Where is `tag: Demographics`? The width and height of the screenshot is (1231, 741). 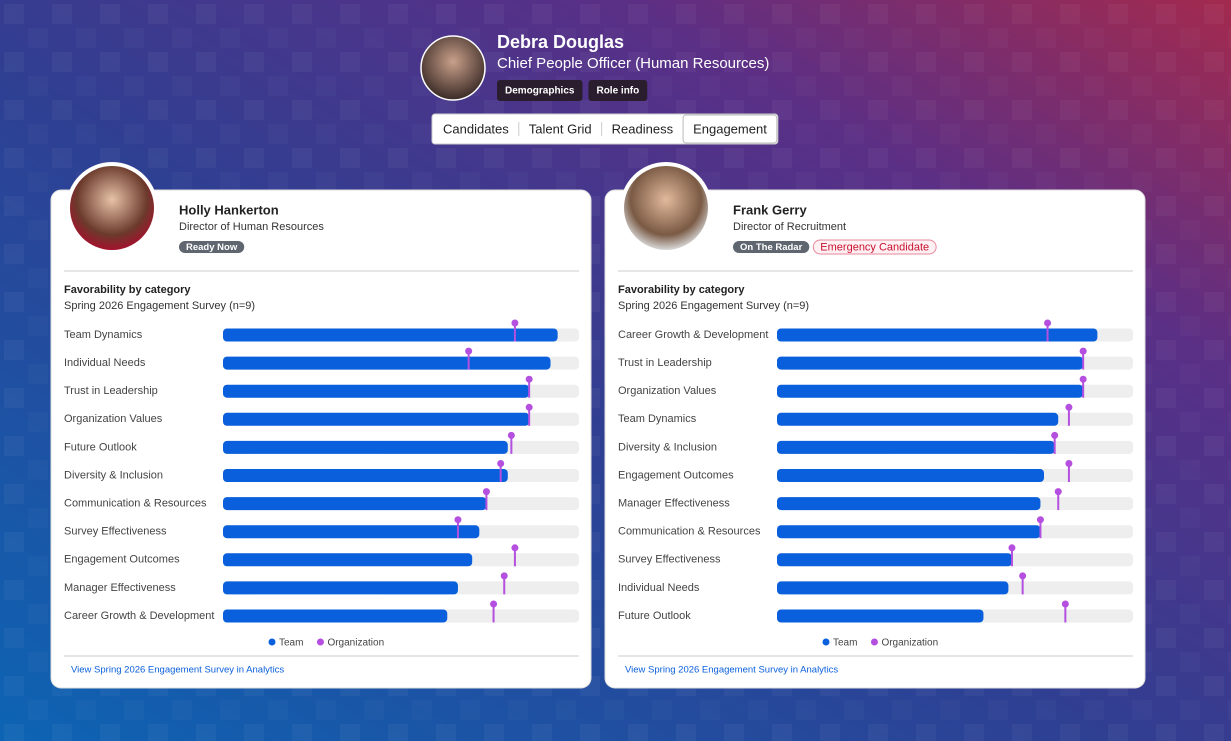
tag: Demographics is located at coordinates (540, 90).